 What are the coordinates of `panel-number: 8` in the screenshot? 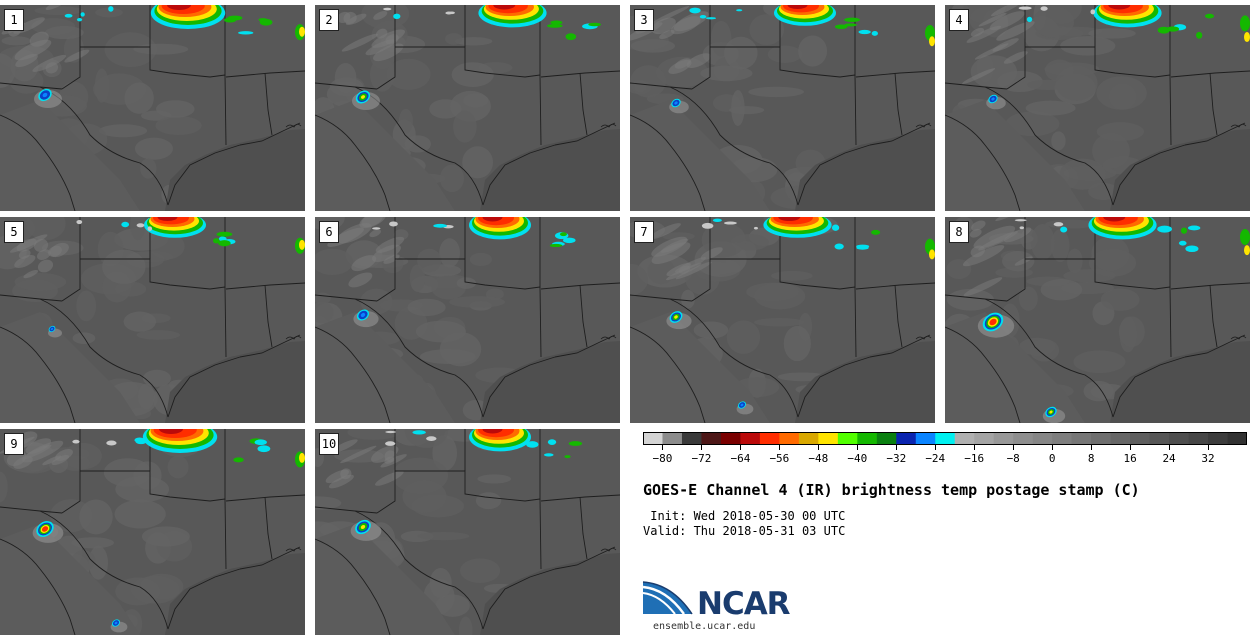 It's located at (959, 232).